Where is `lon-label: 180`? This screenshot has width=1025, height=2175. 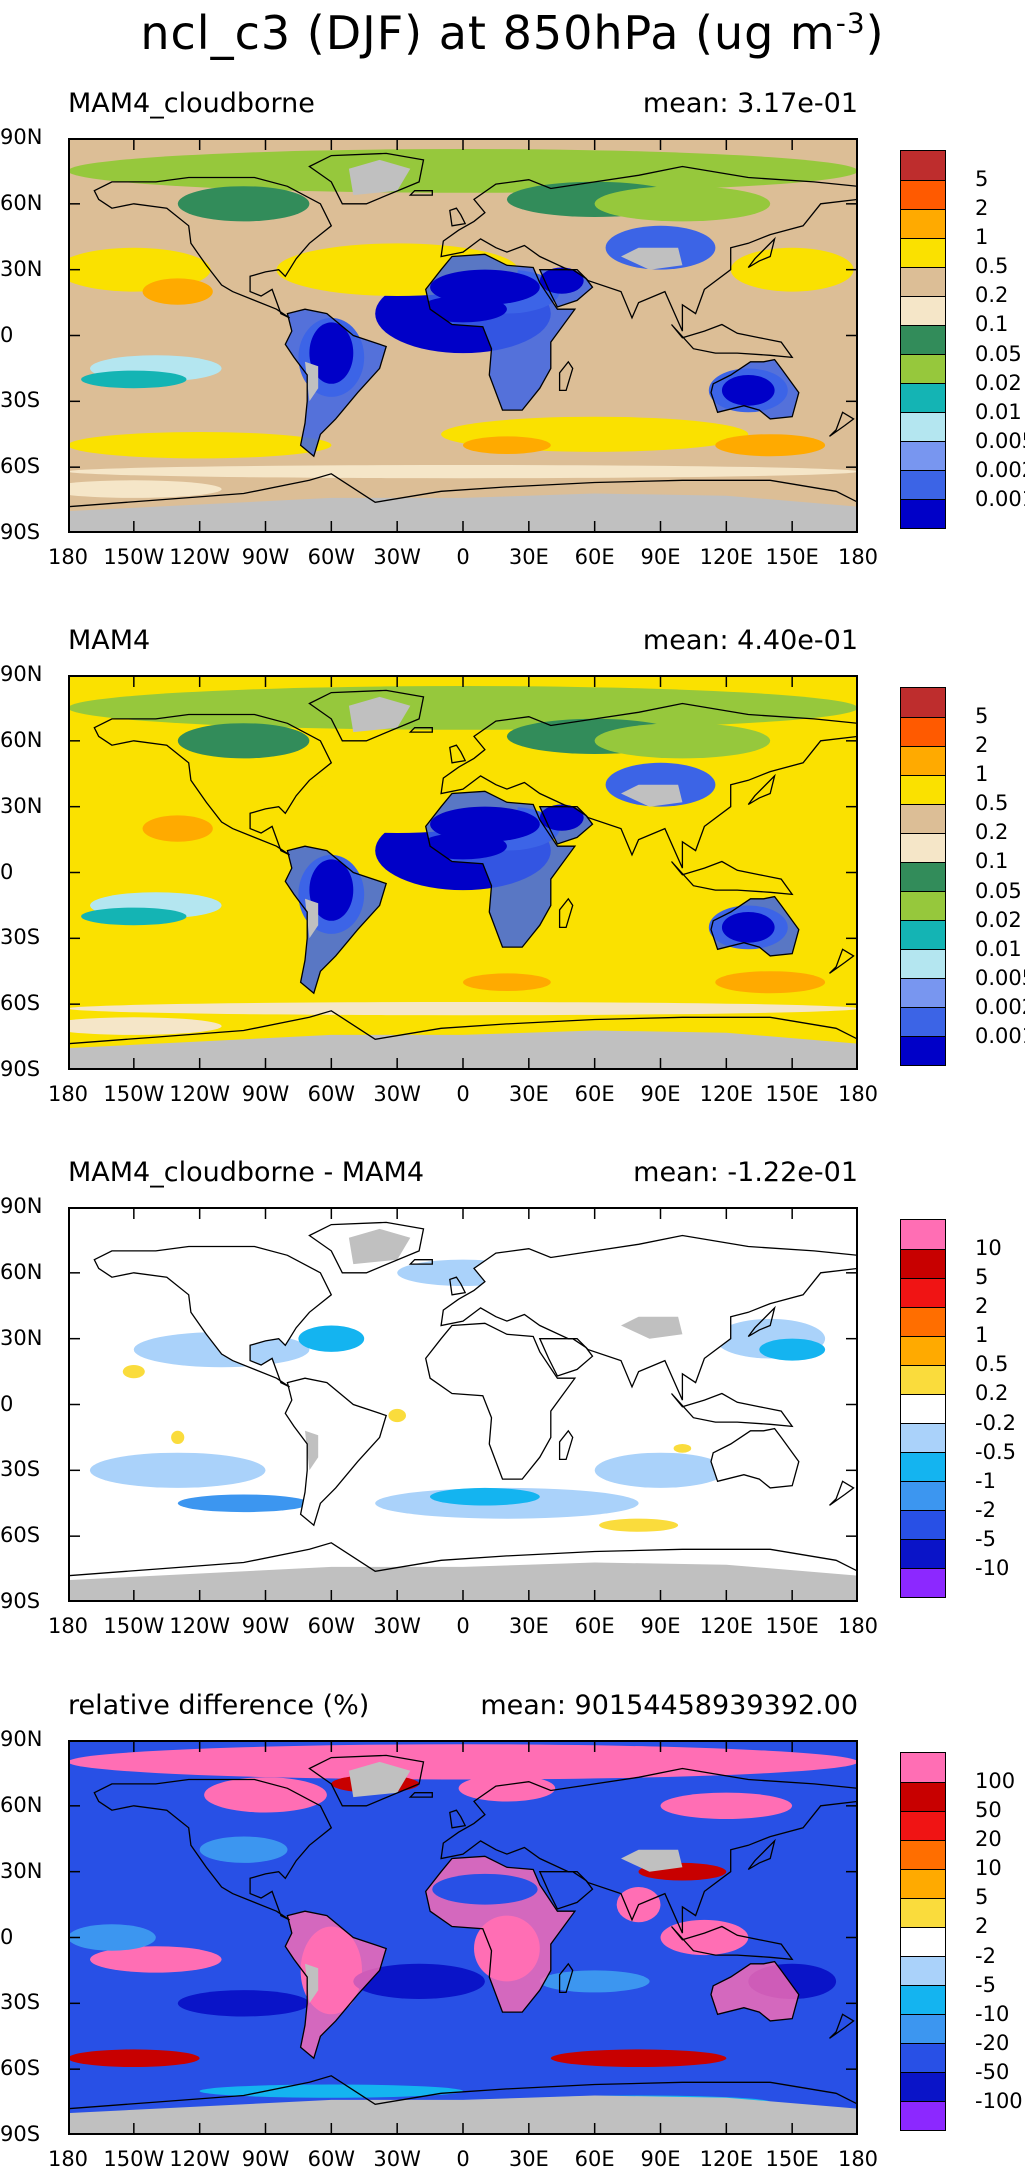
lon-label: 180 is located at coordinates (858, 1626).